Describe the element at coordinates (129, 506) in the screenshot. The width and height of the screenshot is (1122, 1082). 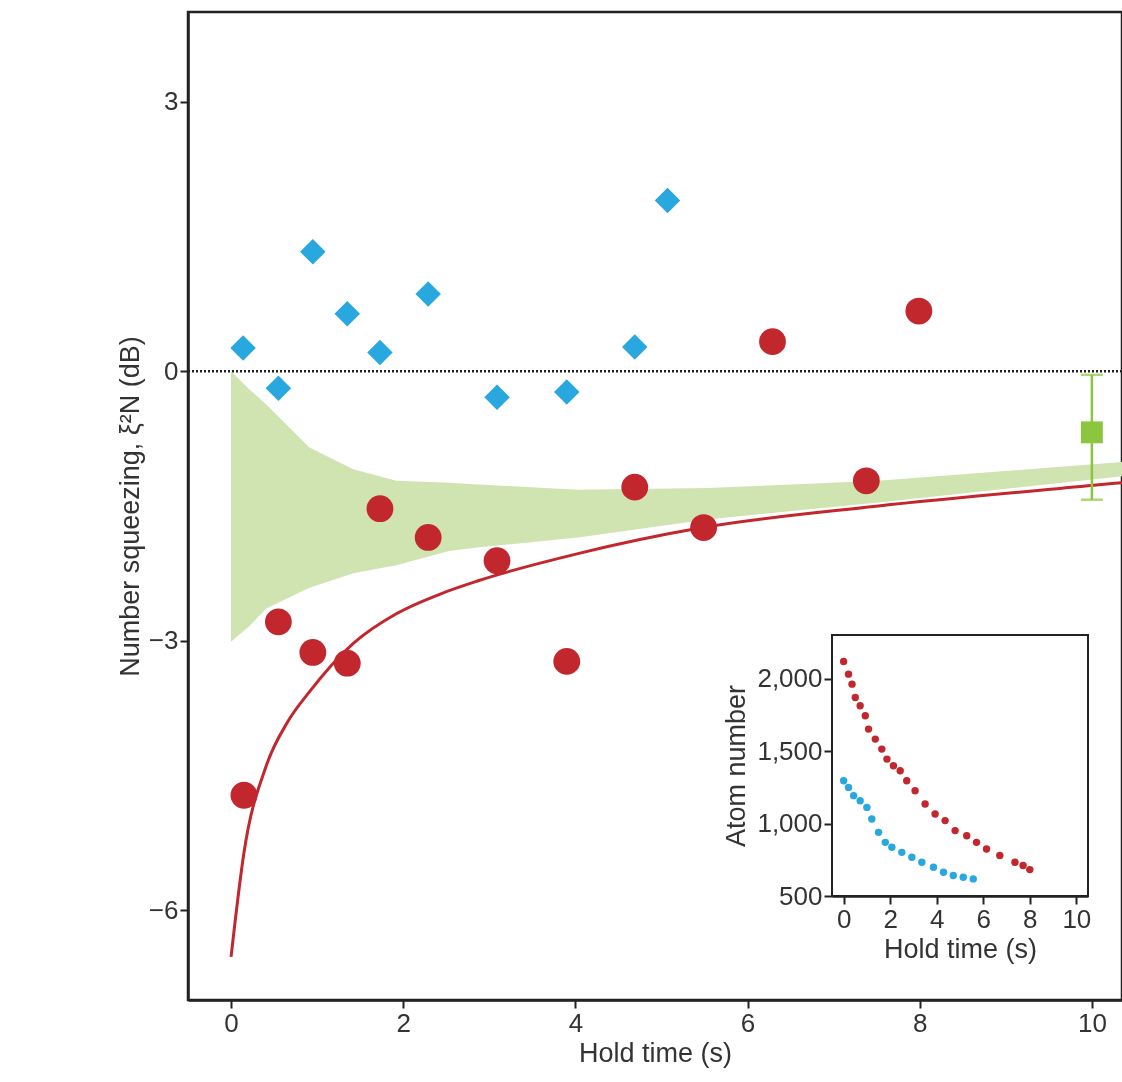
I see `y-axis-title: Number squeezing, ξ²N (dB)` at that location.